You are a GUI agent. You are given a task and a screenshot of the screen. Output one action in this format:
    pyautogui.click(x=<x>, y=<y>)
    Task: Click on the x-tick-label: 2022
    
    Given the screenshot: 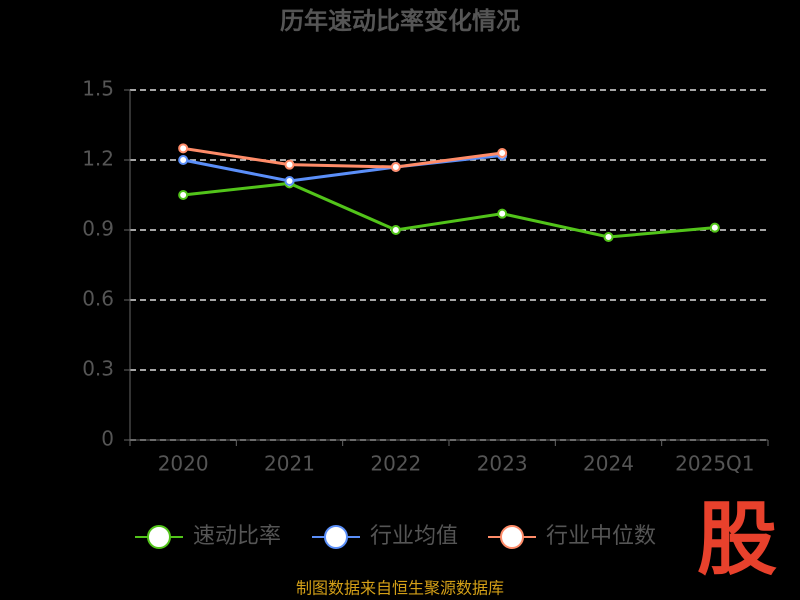 What is the action you would take?
    pyautogui.click(x=395, y=464)
    